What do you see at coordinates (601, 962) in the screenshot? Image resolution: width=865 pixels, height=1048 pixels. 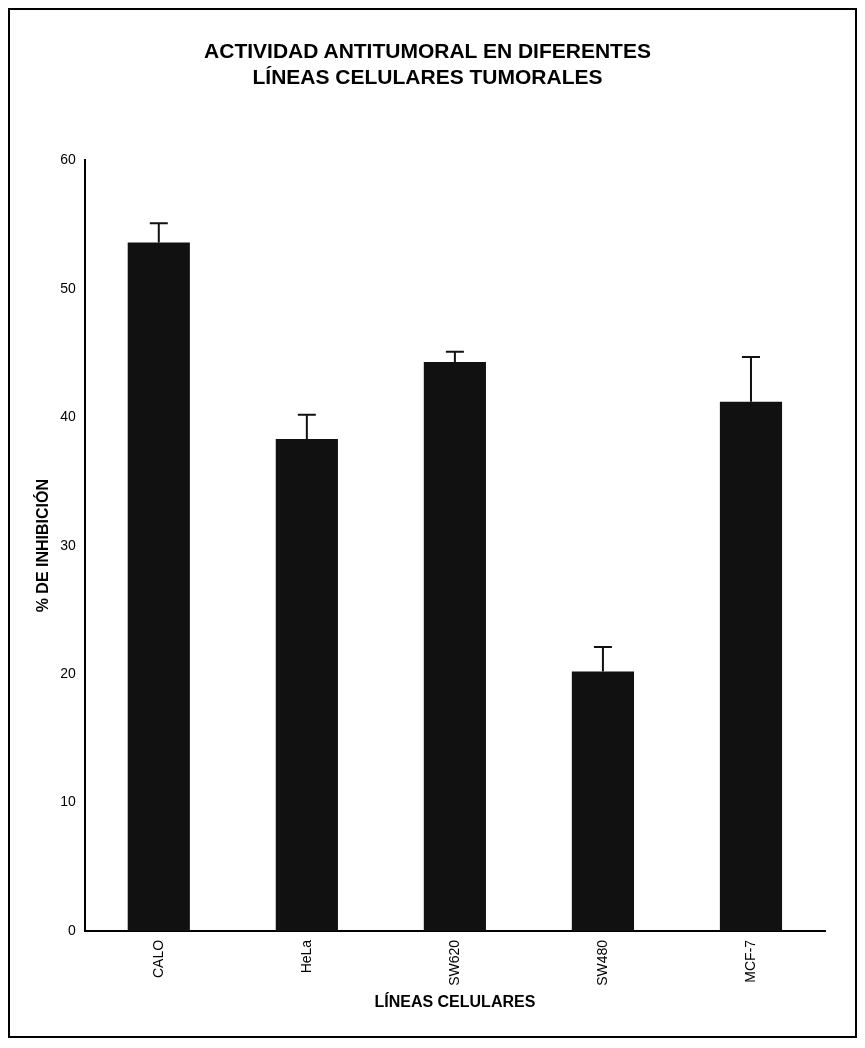 I see `x-tick-label: SW480` at bounding box center [601, 962].